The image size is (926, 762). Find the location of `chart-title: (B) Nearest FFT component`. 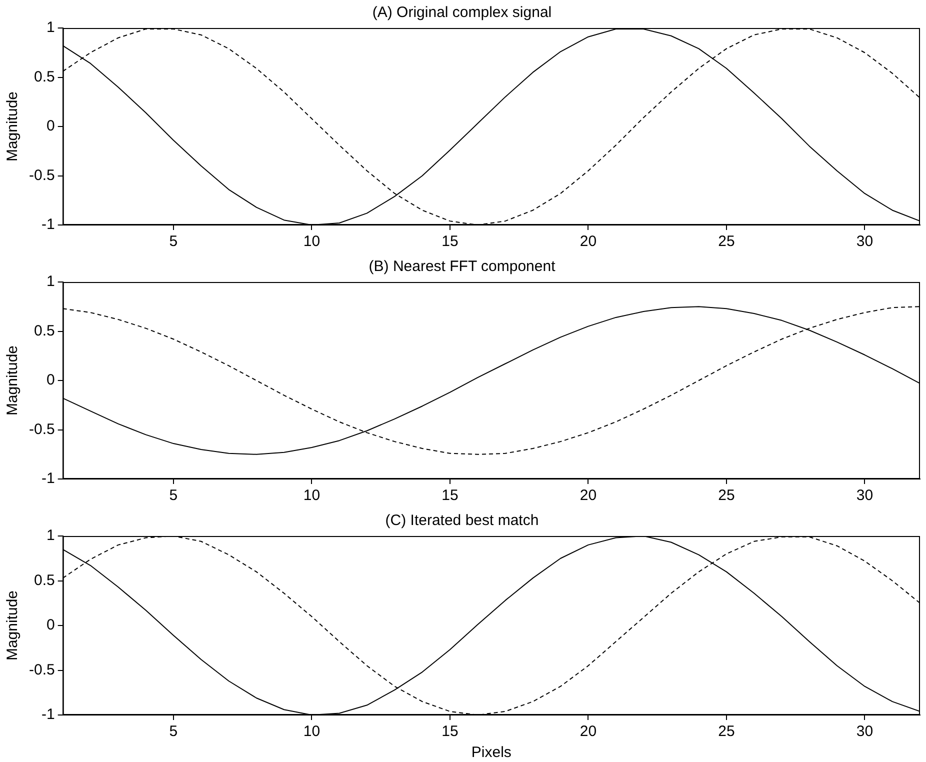

chart-title: (B) Nearest FFT component is located at coordinates (462, 267).